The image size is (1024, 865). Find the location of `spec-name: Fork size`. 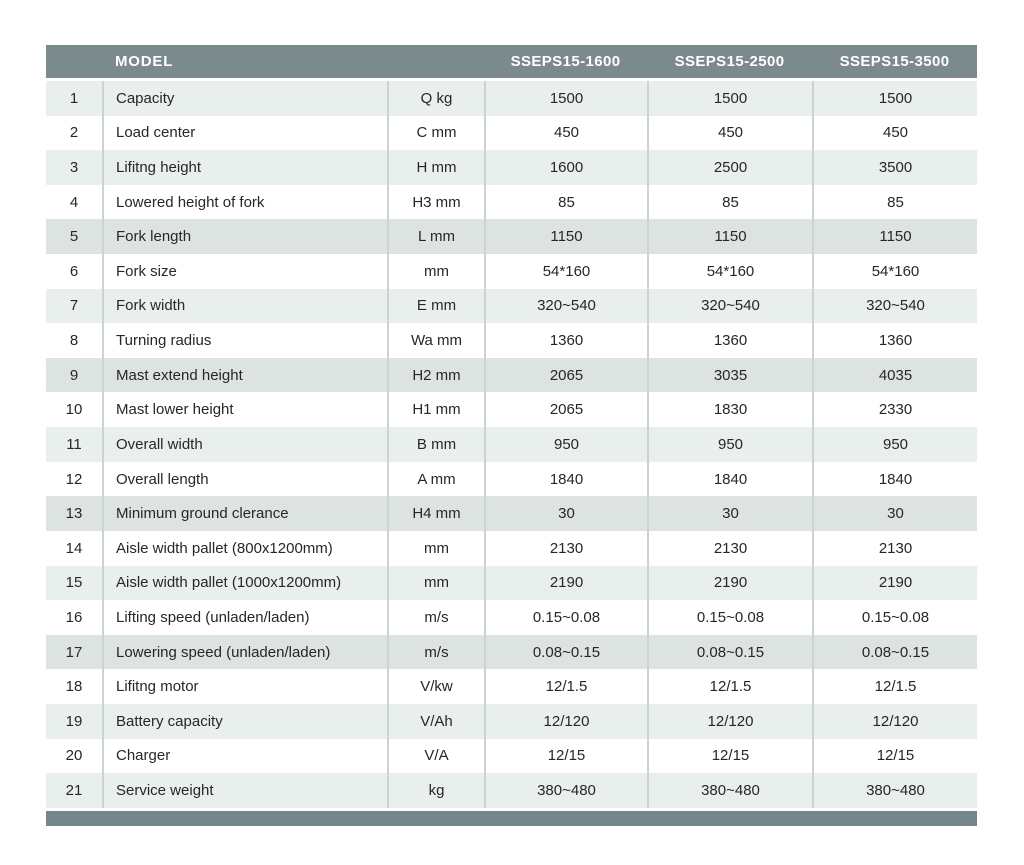

spec-name: Fork size is located at coordinates (244, 271).